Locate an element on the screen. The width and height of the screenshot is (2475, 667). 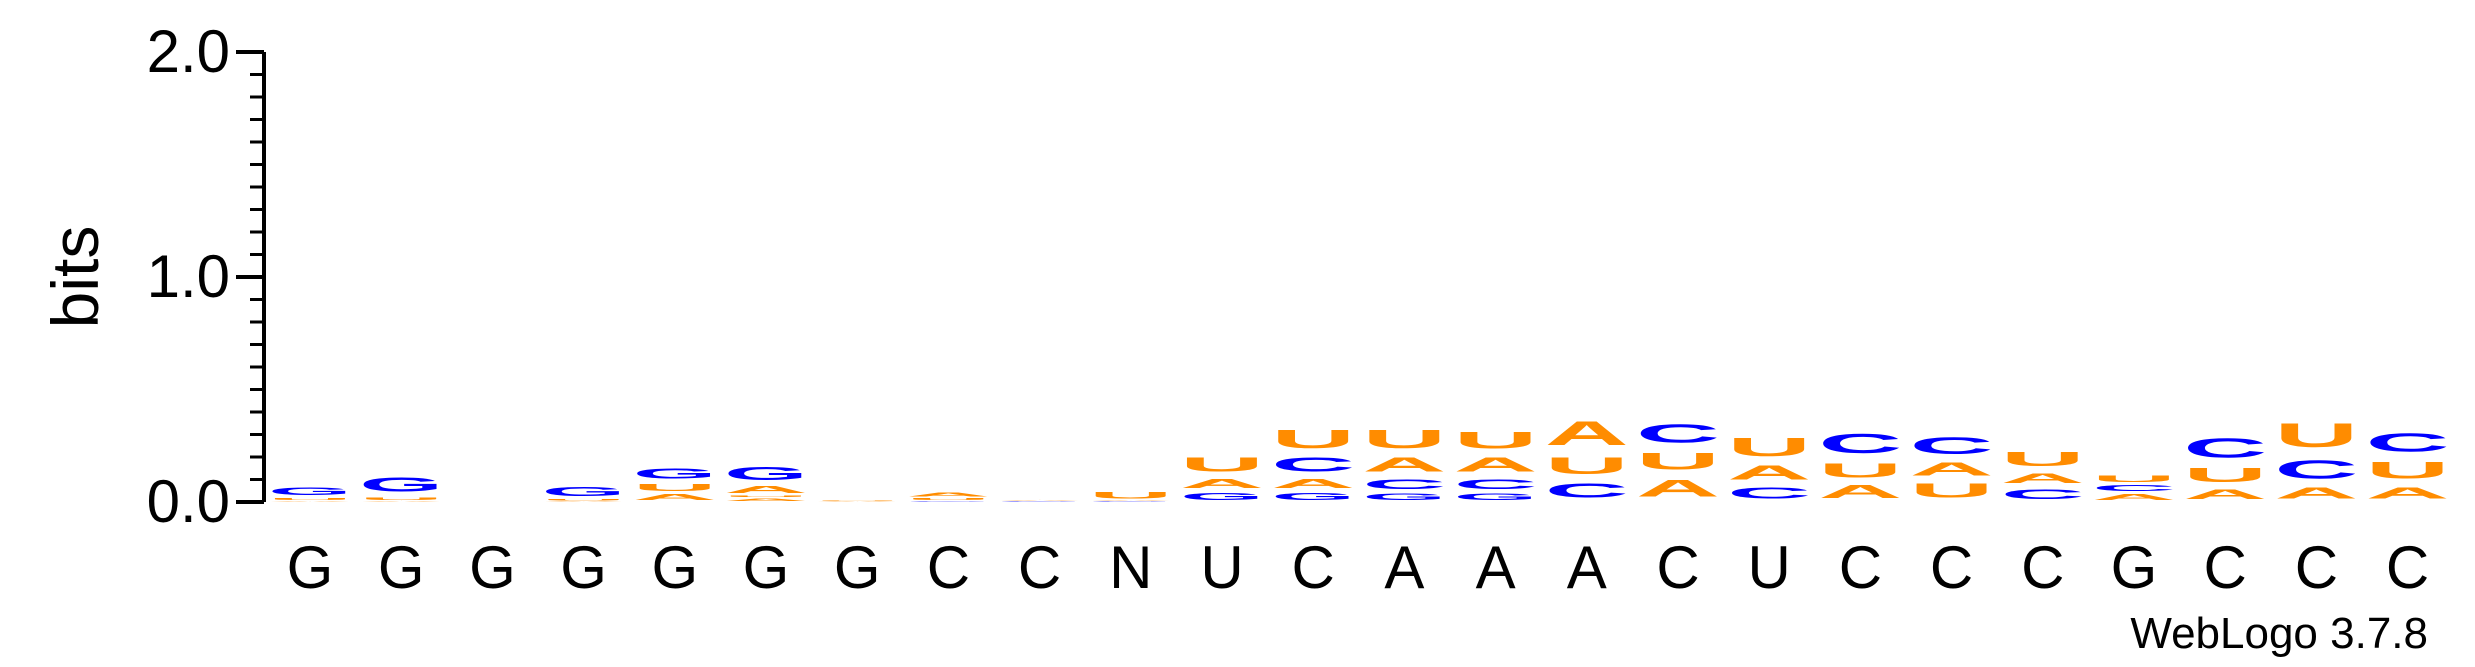
y-tick-label: 1.0 is located at coordinates (188, 276).